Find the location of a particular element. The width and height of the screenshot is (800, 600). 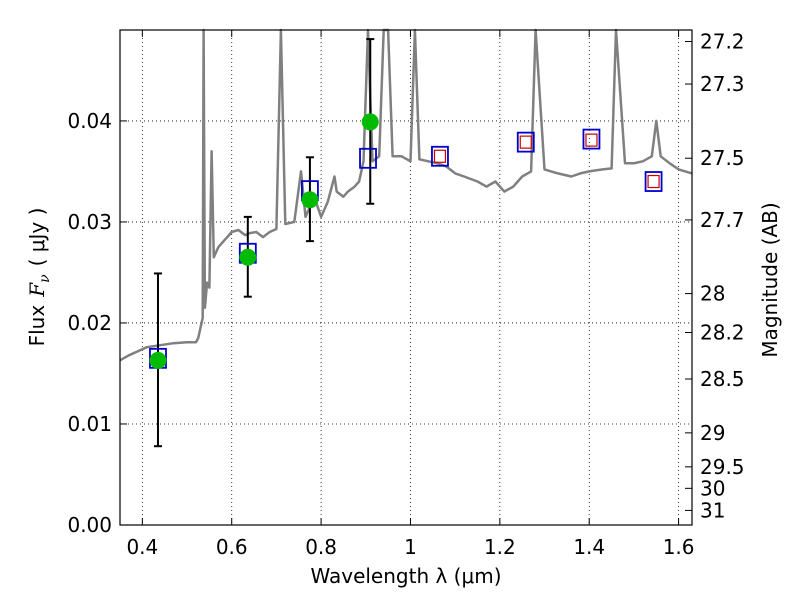

y-tick-label: 0.04 is located at coordinates (89, 121).